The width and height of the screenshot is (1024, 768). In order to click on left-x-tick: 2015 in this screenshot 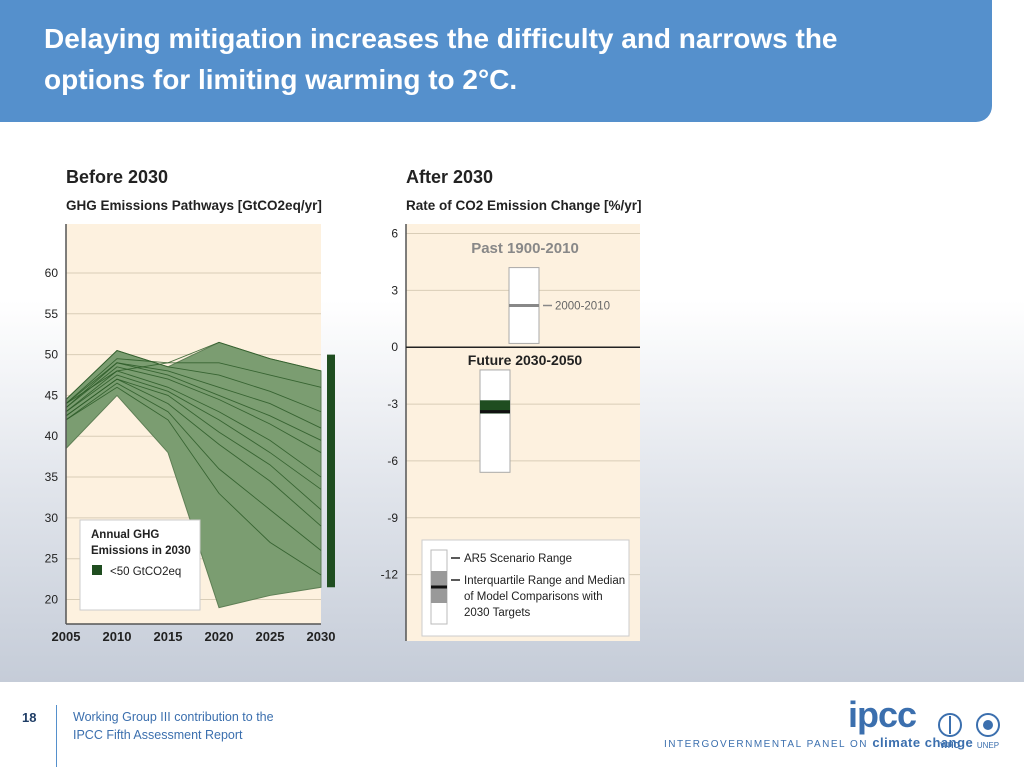, I will do `click(168, 636)`.